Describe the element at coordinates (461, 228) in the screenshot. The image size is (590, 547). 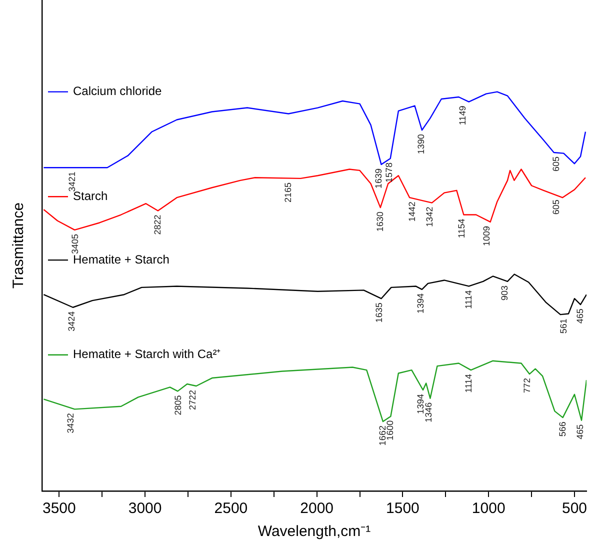
I see `annotation: 1154` at that location.